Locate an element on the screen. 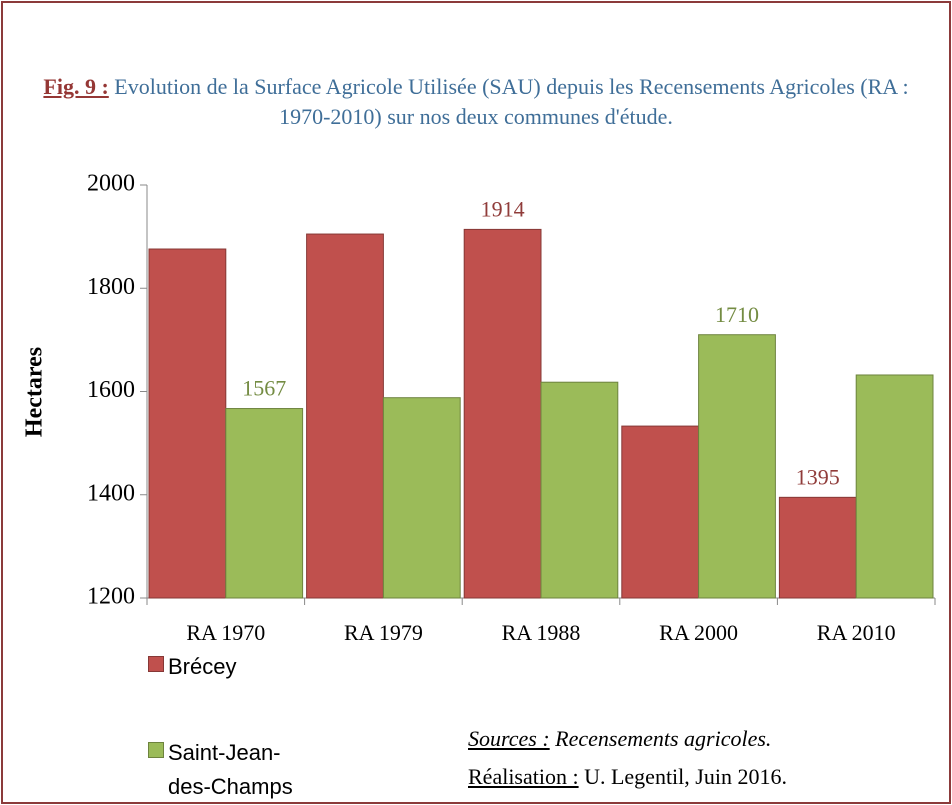  legend-item: Saint-Jean-des-Champs is located at coordinates (228, 770).